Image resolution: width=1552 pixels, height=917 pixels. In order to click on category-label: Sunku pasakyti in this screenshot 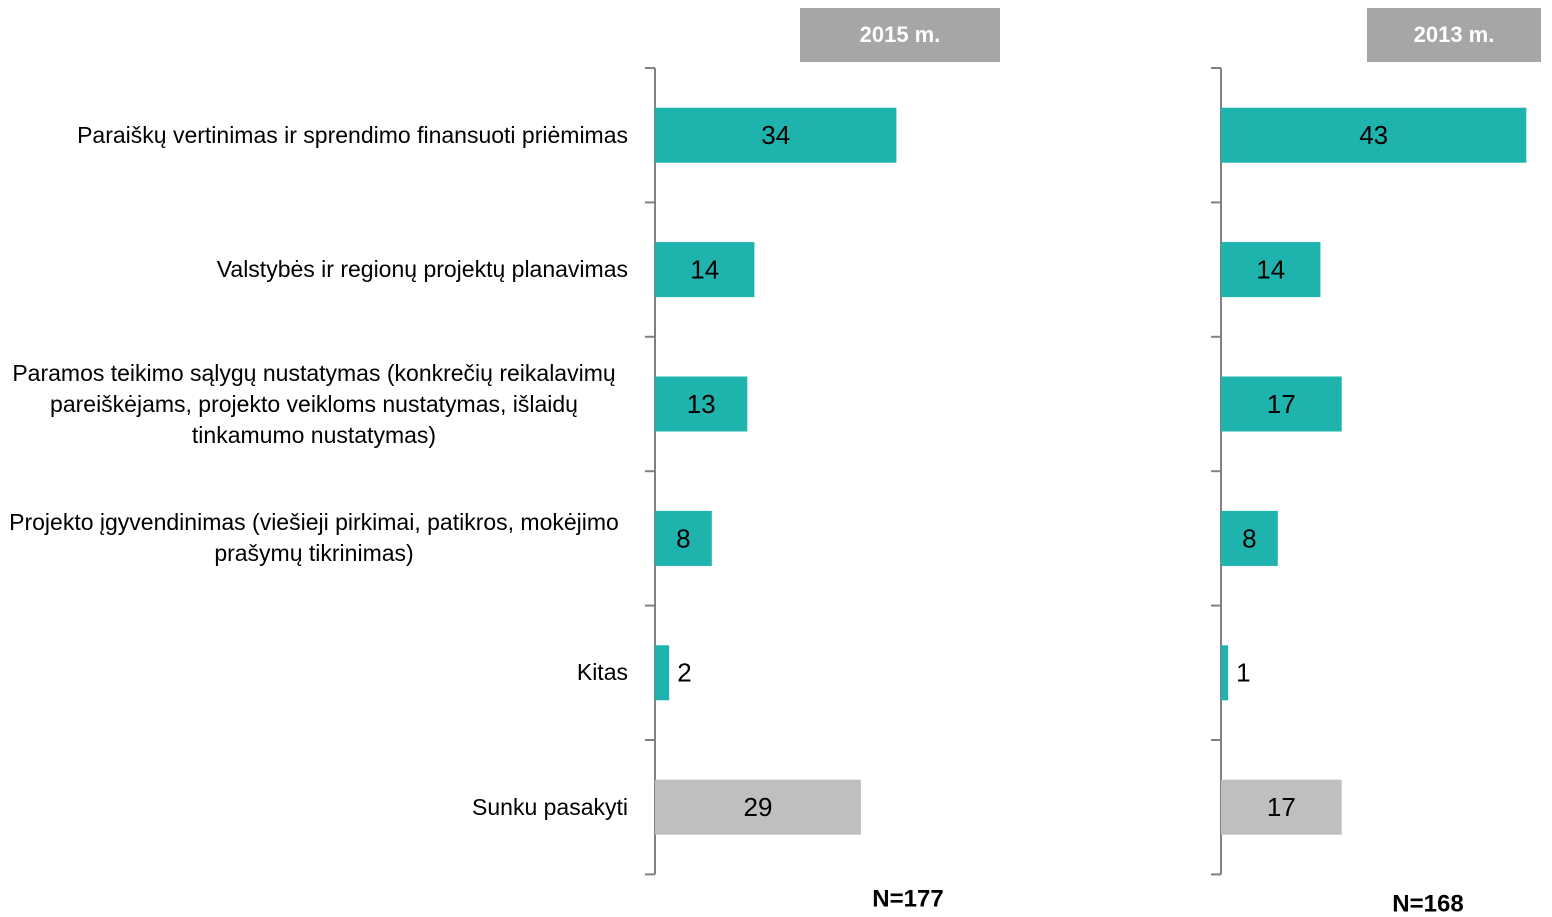, I will do `click(550, 806)`.